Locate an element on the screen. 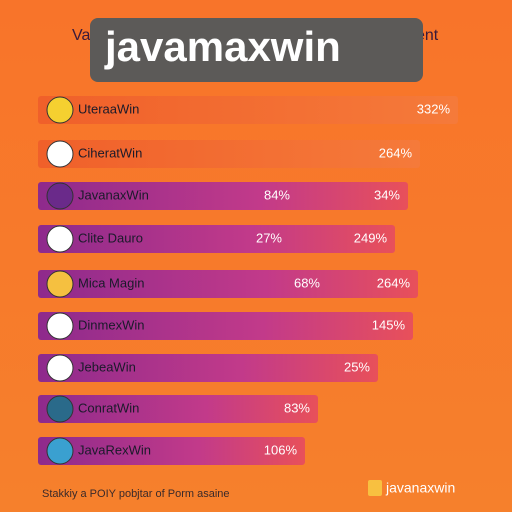 The width and height of the screenshot is (512, 517). row-value: 83% is located at coordinates (297, 407).